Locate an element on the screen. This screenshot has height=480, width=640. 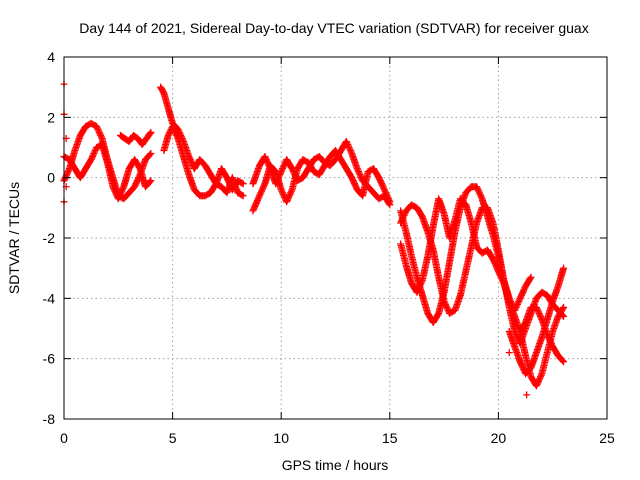
x-axis-label: GPS time / hours is located at coordinates (335, 465).